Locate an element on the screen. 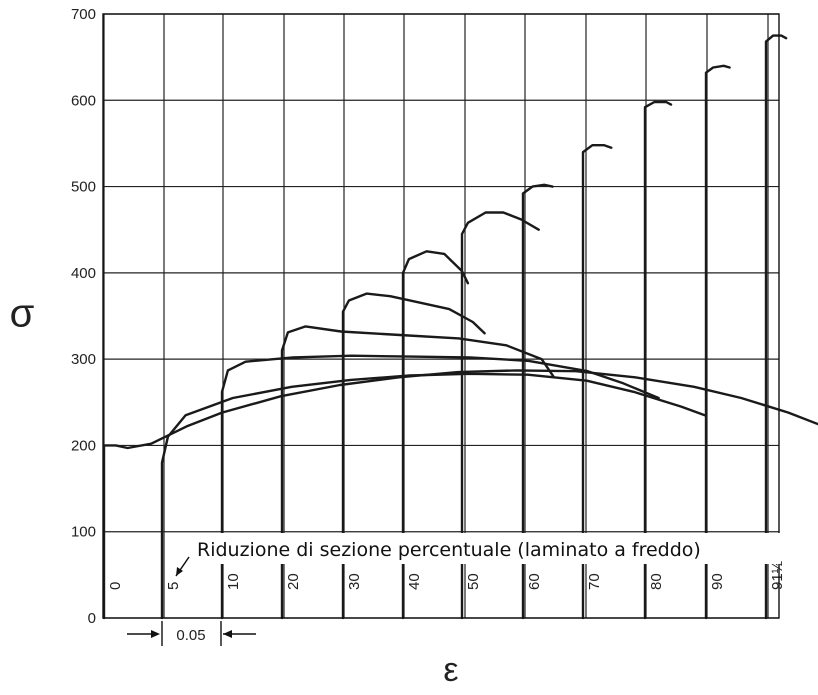 The width and height of the screenshot is (818, 695). curve-label: 20 is located at coordinates (293, 581).